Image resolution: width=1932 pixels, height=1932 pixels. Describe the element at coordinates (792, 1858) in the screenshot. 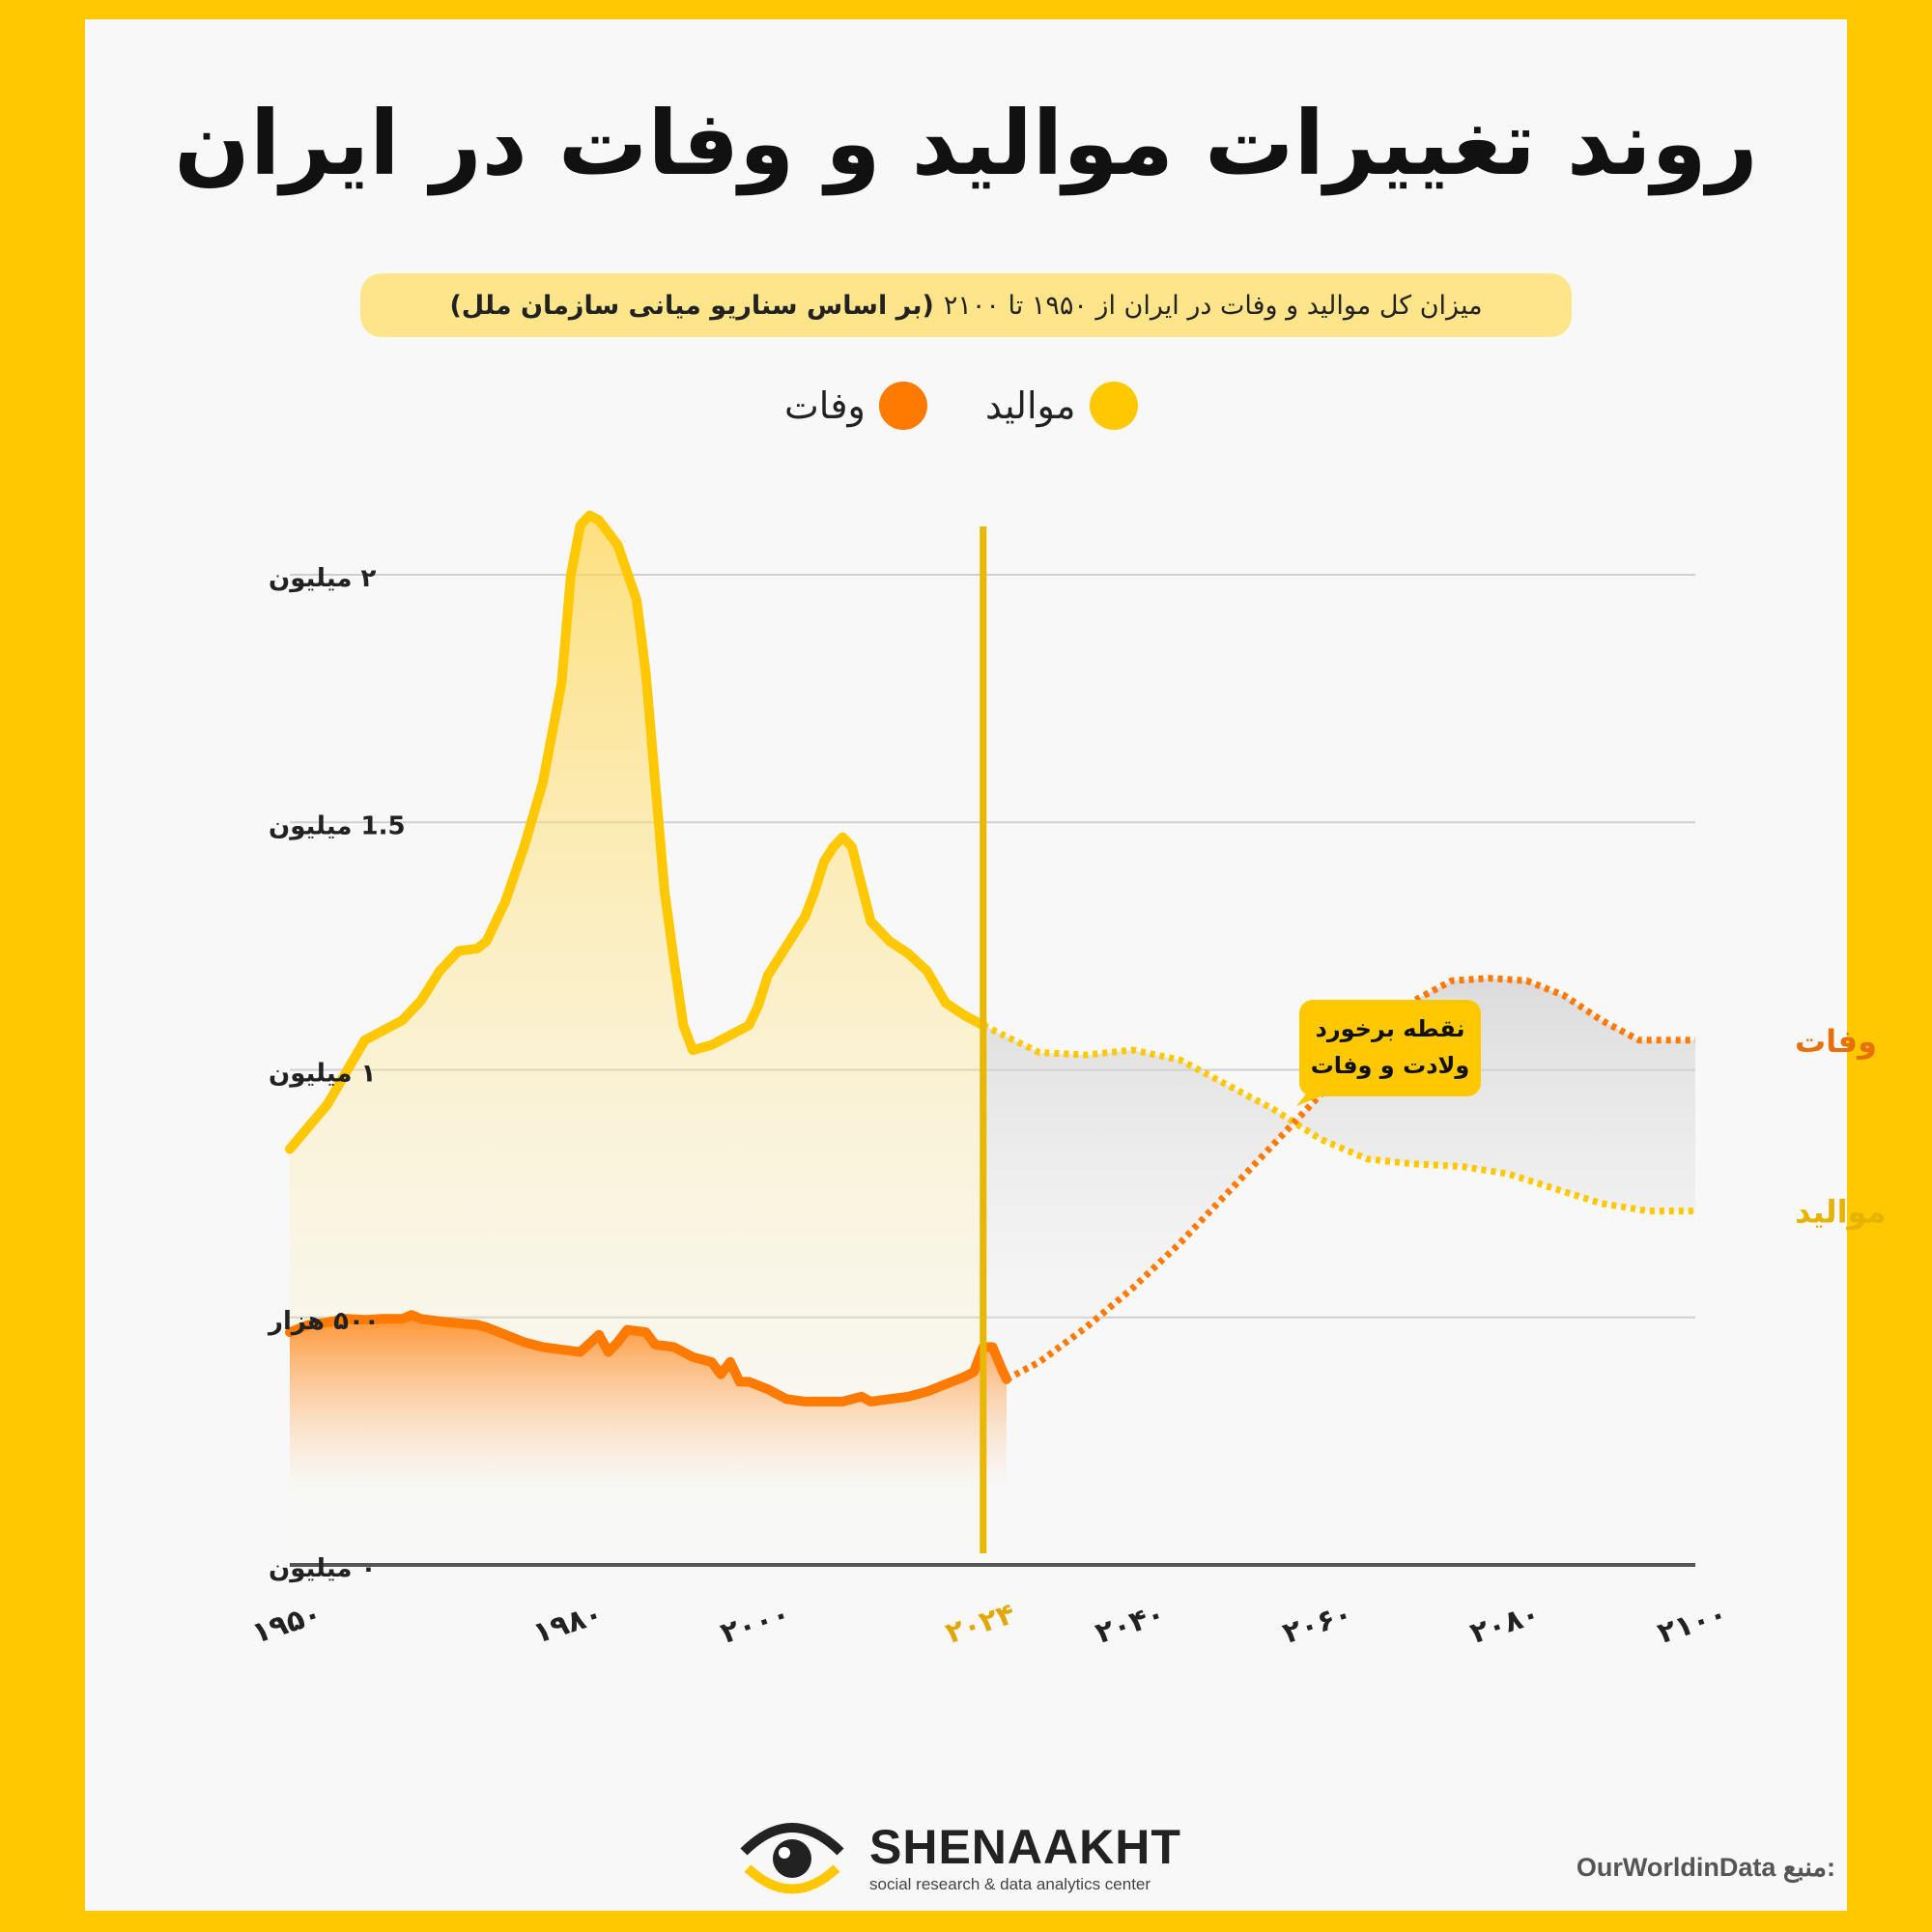

I see `eye-logo-icon` at that location.